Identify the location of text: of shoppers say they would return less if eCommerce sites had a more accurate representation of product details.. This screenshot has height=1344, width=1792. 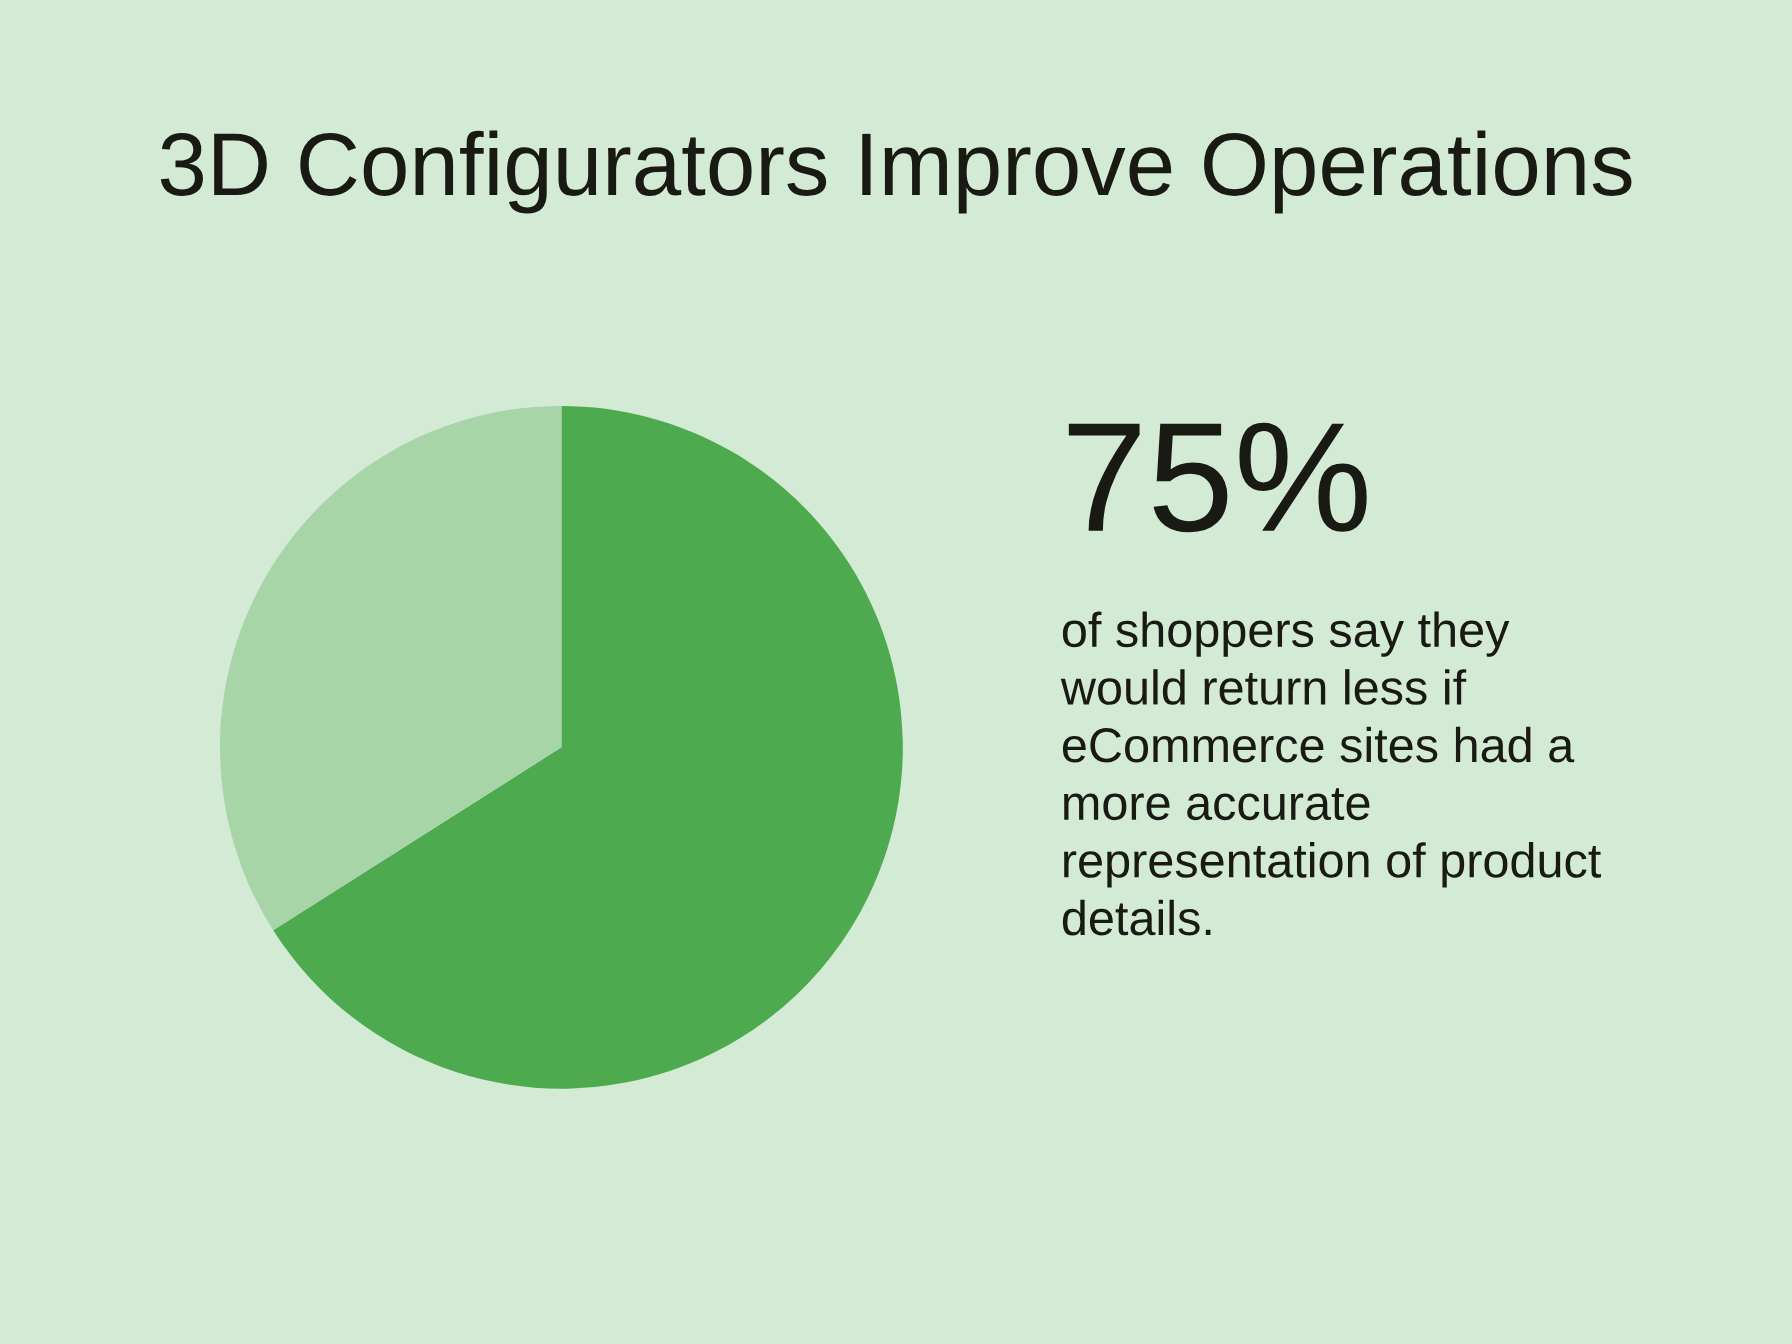
(1330, 773).